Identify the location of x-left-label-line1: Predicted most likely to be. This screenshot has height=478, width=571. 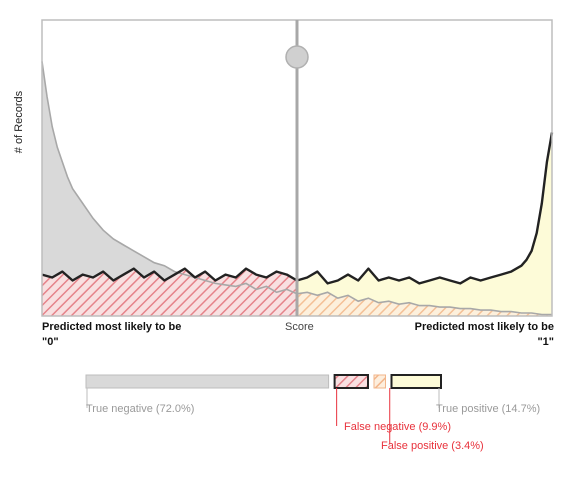
(112, 327).